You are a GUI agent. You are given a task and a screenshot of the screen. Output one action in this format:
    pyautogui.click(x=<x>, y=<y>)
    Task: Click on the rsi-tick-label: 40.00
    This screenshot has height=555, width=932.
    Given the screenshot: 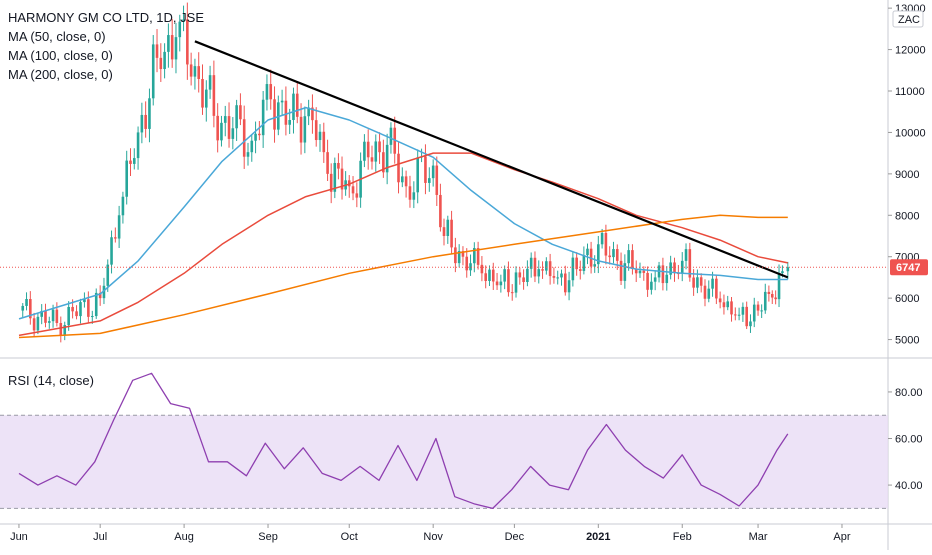 What is the action you would take?
    pyautogui.click(x=909, y=486)
    